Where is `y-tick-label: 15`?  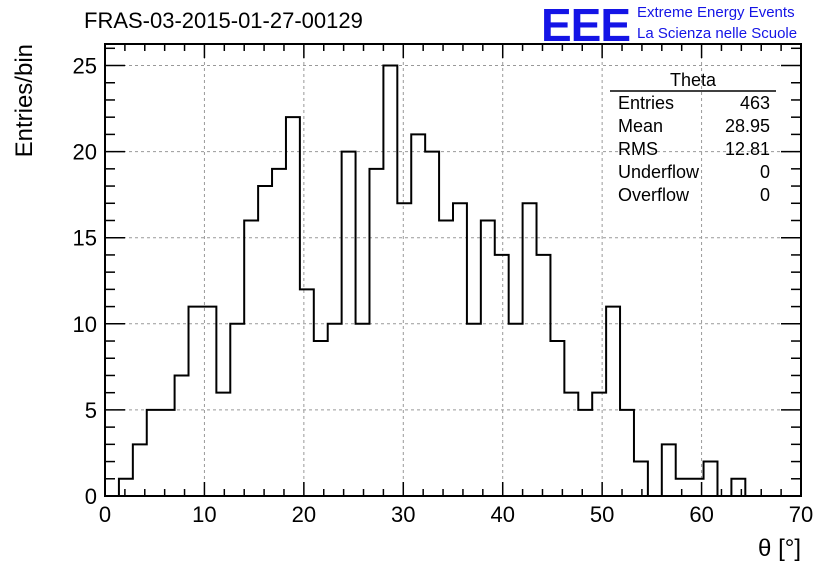
y-tick-label: 15 is located at coordinates (85, 238).